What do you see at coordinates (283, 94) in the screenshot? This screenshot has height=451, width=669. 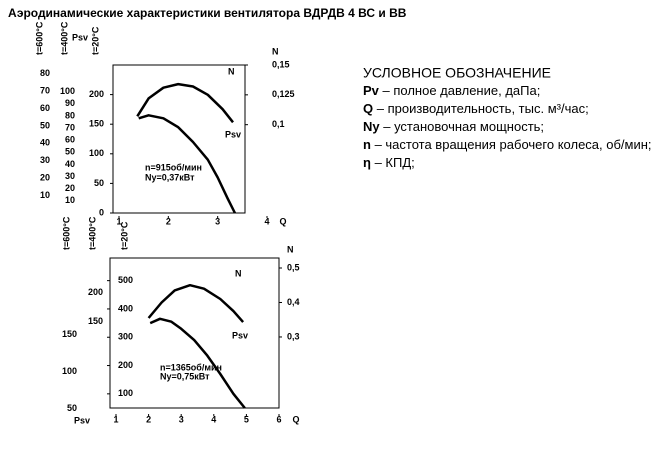 I see `y2-tick-label: 0,125` at bounding box center [283, 94].